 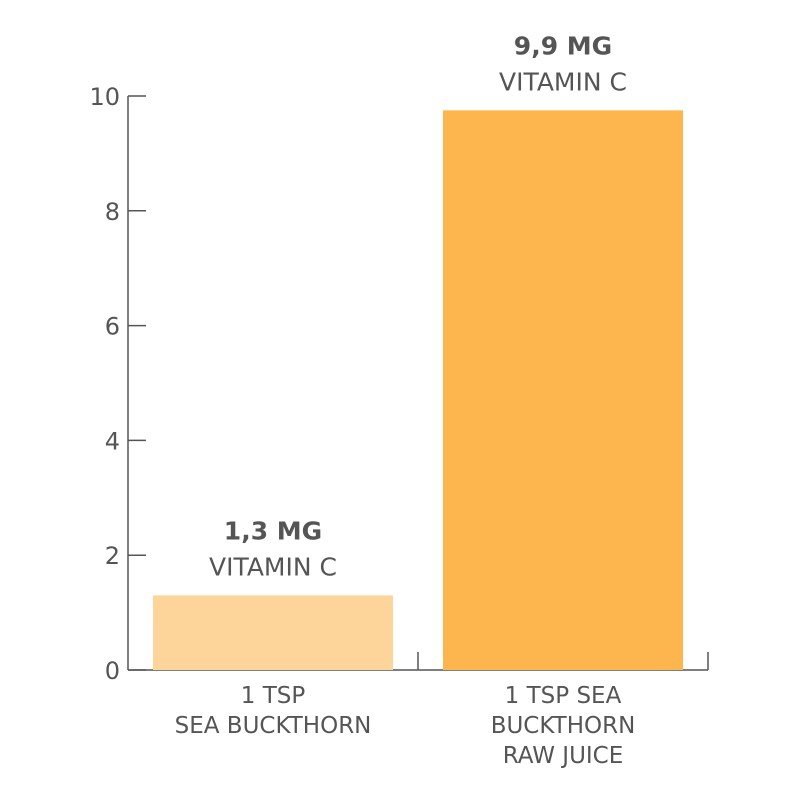 I want to click on data-label-value-1: 1,3 MG, so click(x=273, y=530).